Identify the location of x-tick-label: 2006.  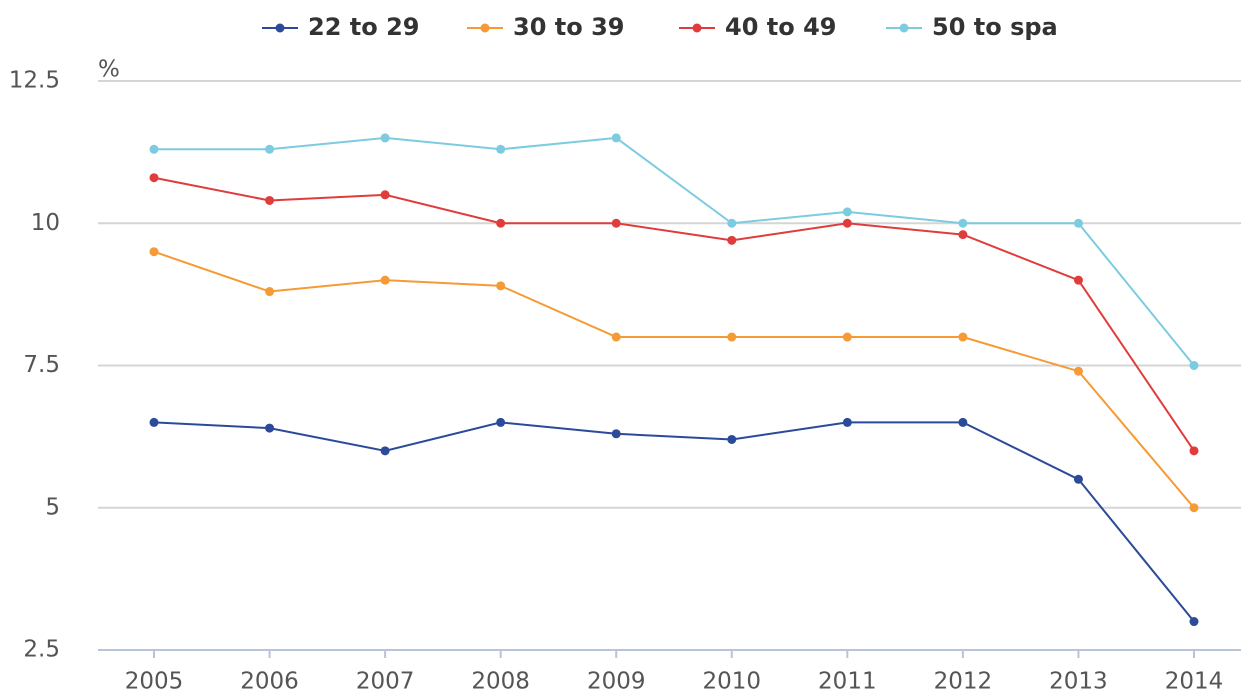
(269, 681).